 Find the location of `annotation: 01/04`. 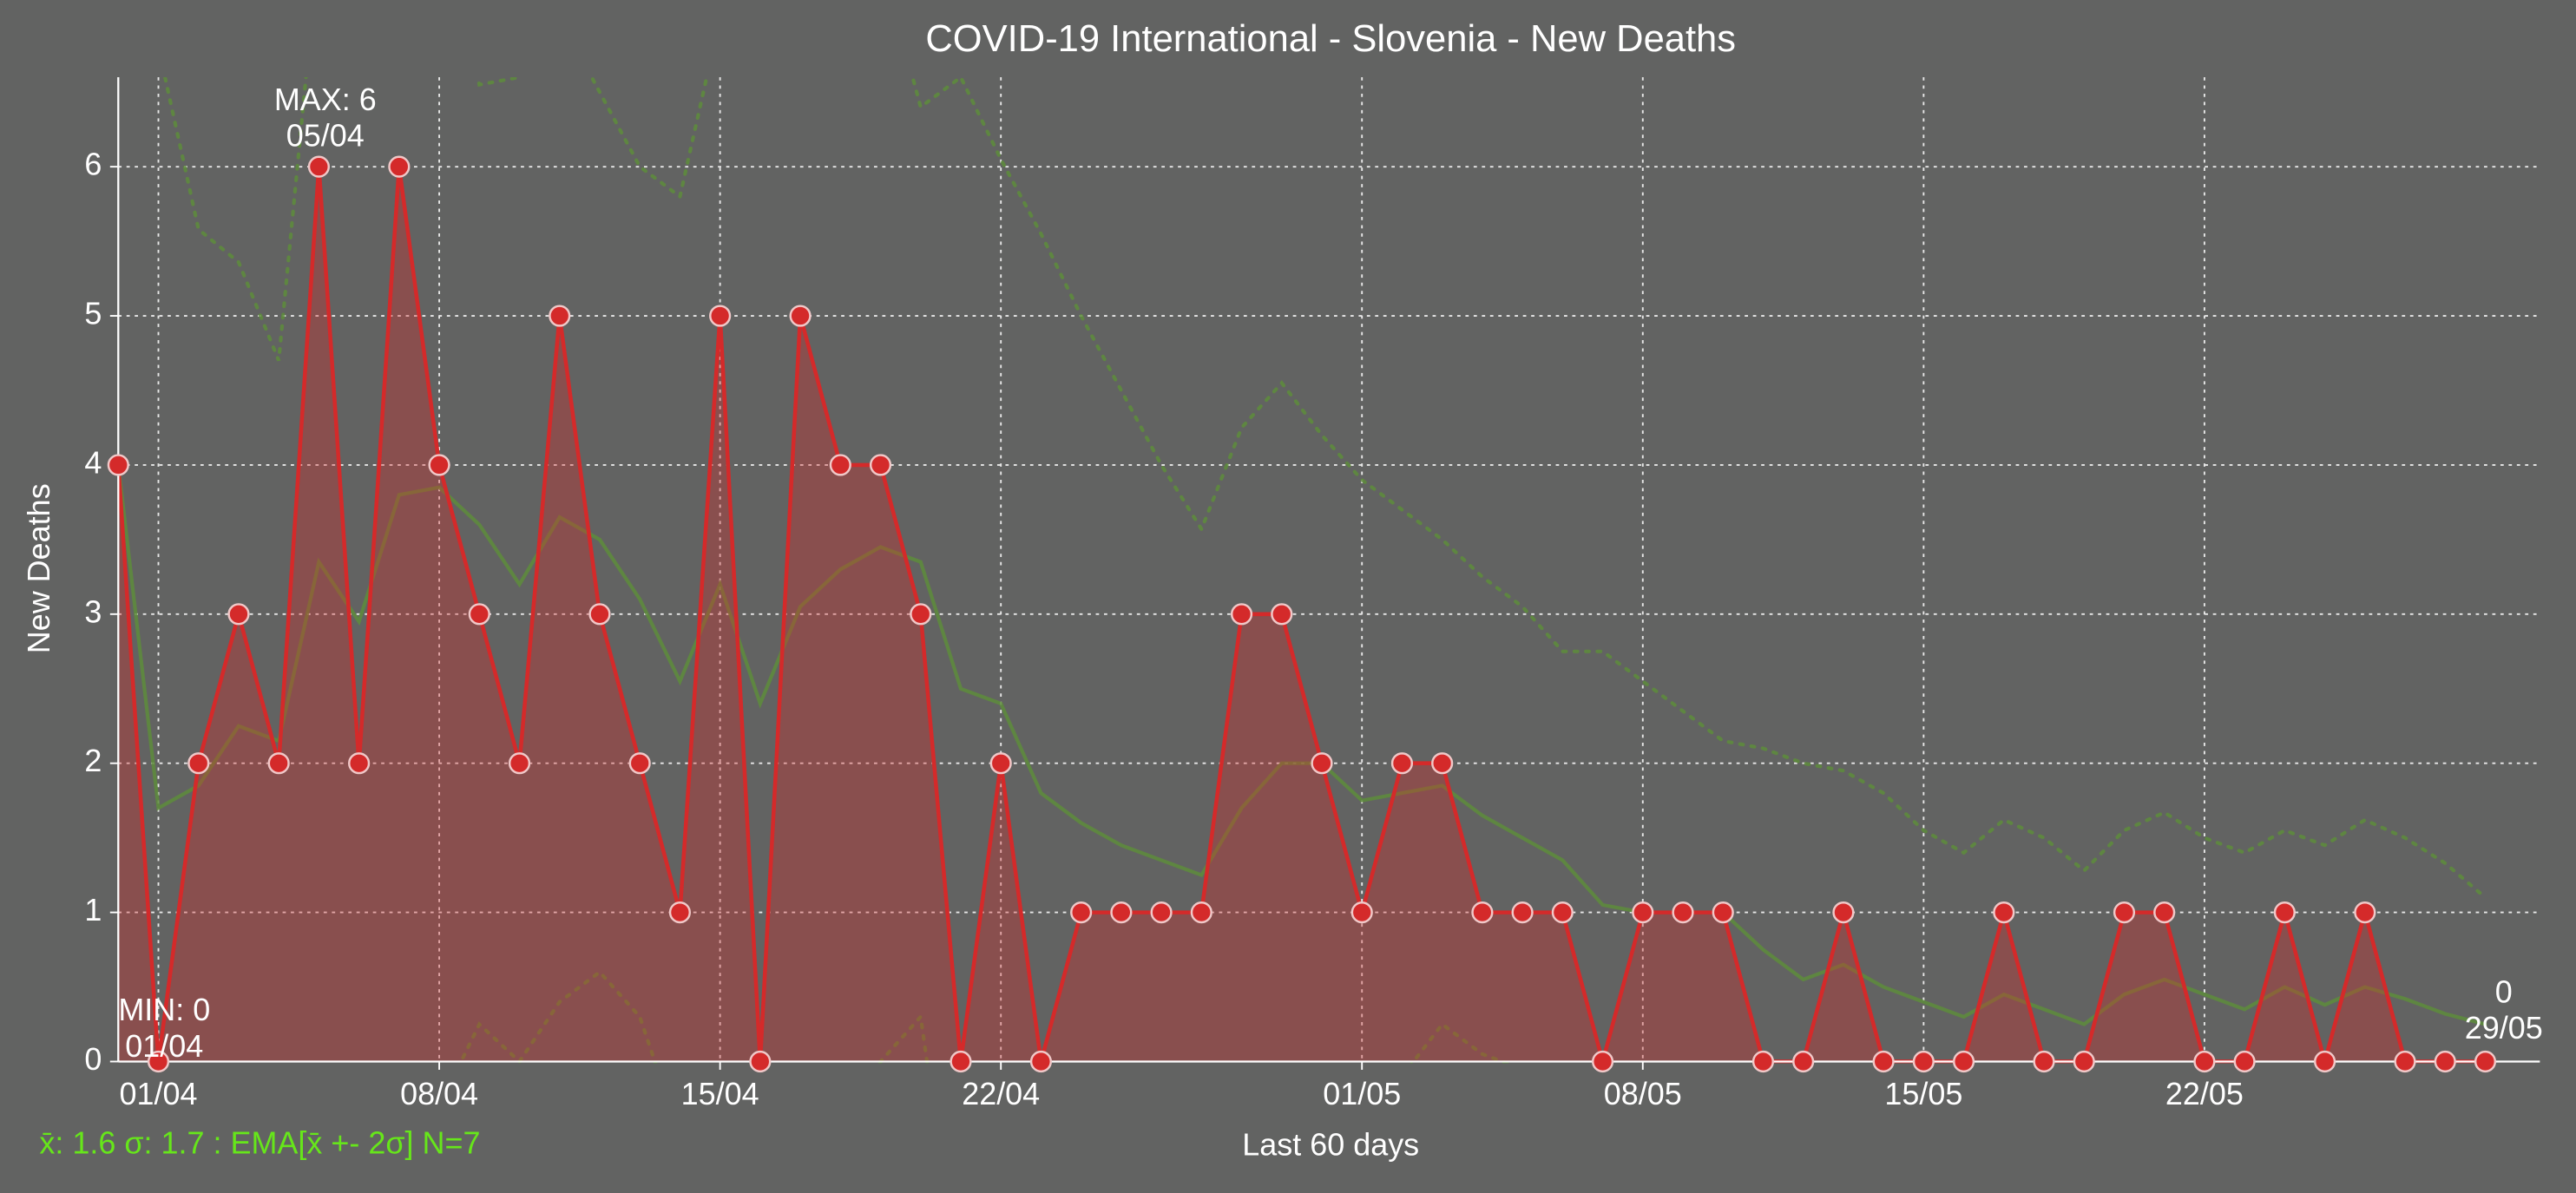

annotation: 01/04 is located at coordinates (164, 1046).